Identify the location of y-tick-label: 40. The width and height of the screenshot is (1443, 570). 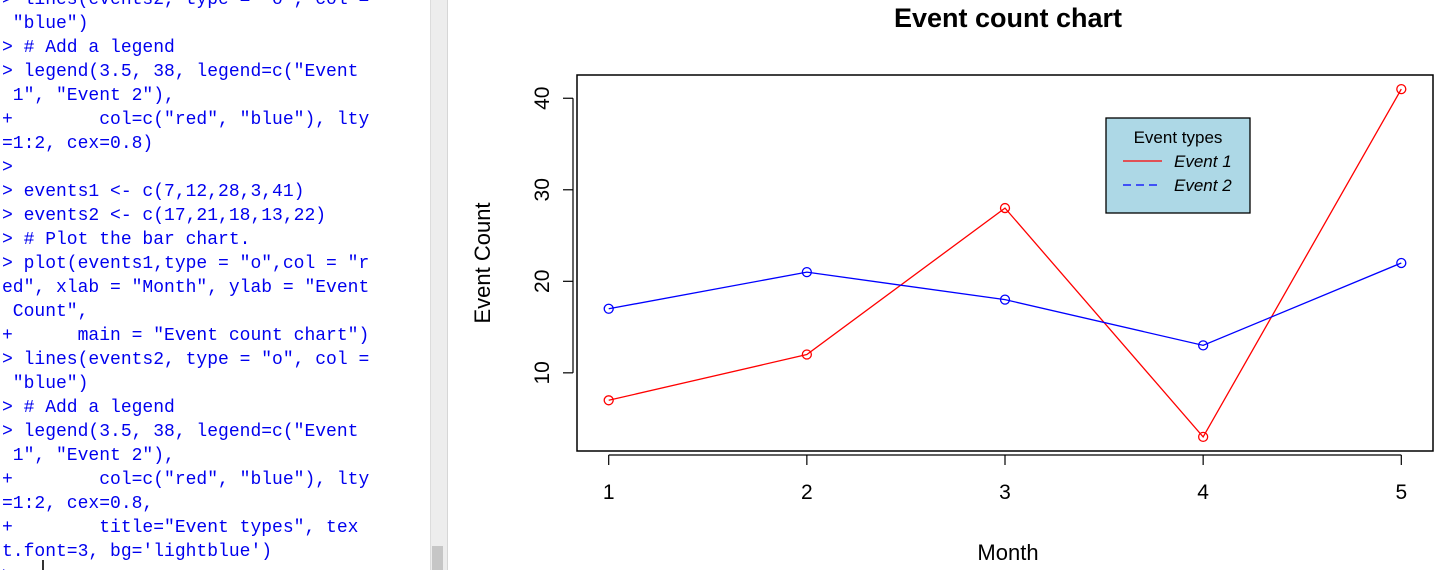
(542, 98).